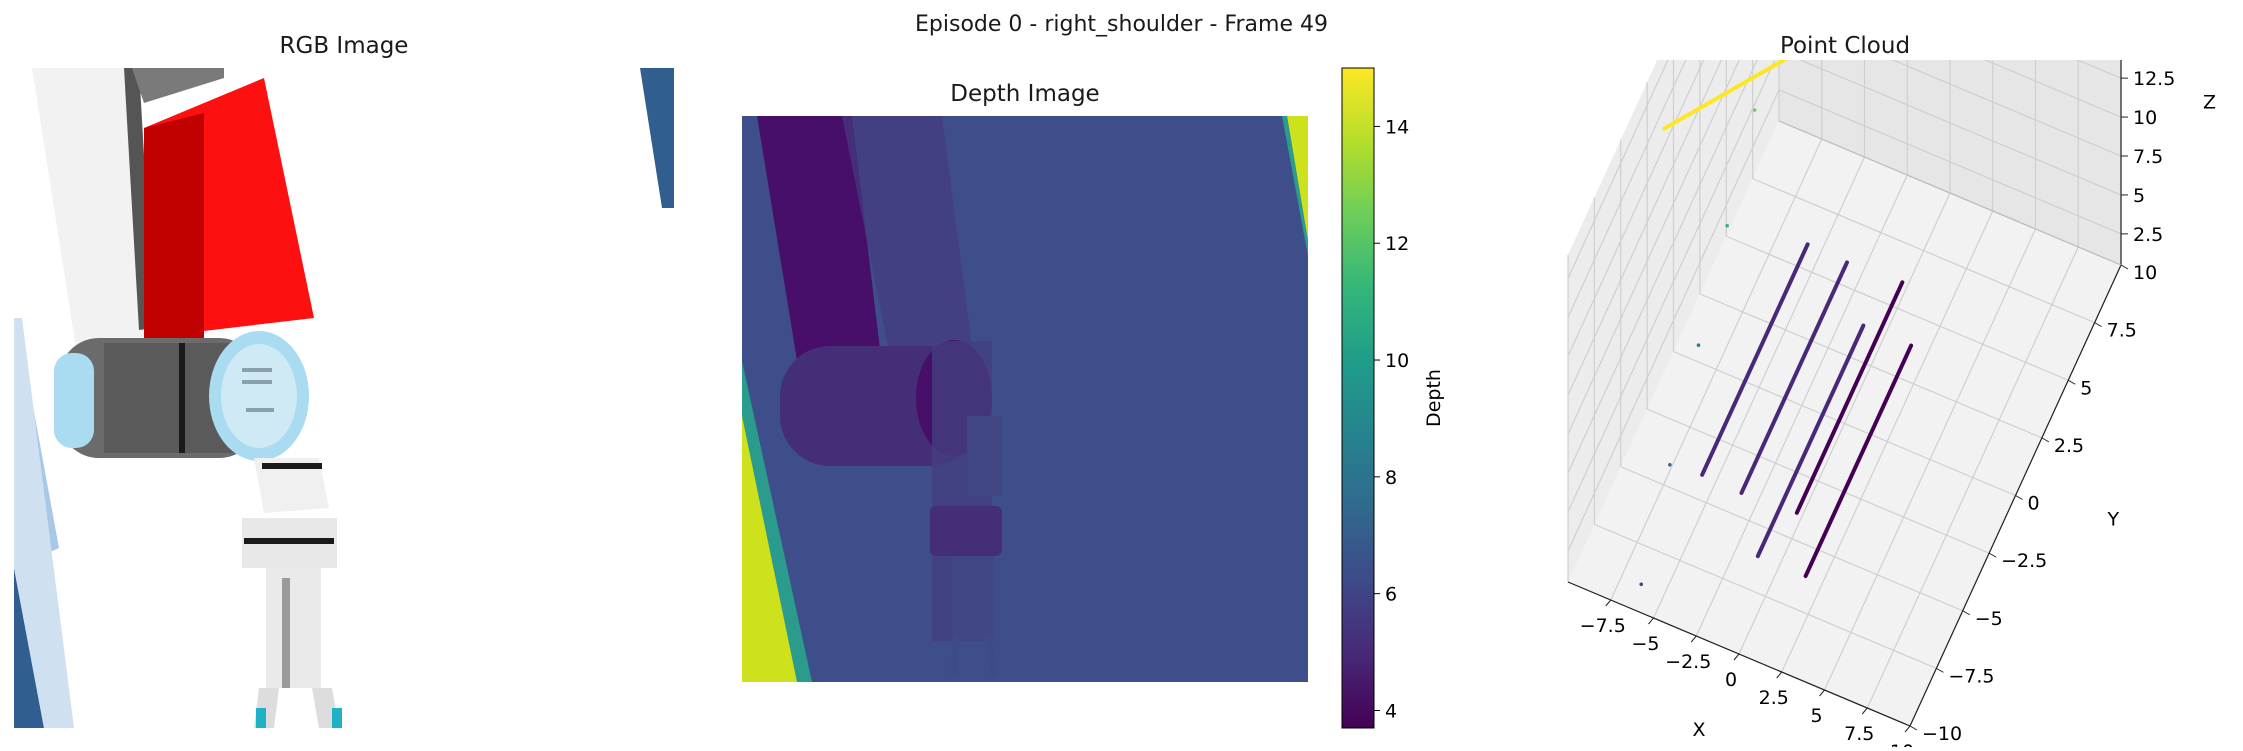 The image size is (2243, 751). Describe the element at coordinates (1397, 127) in the screenshot. I see `colorbar-tick-label: 14` at that location.